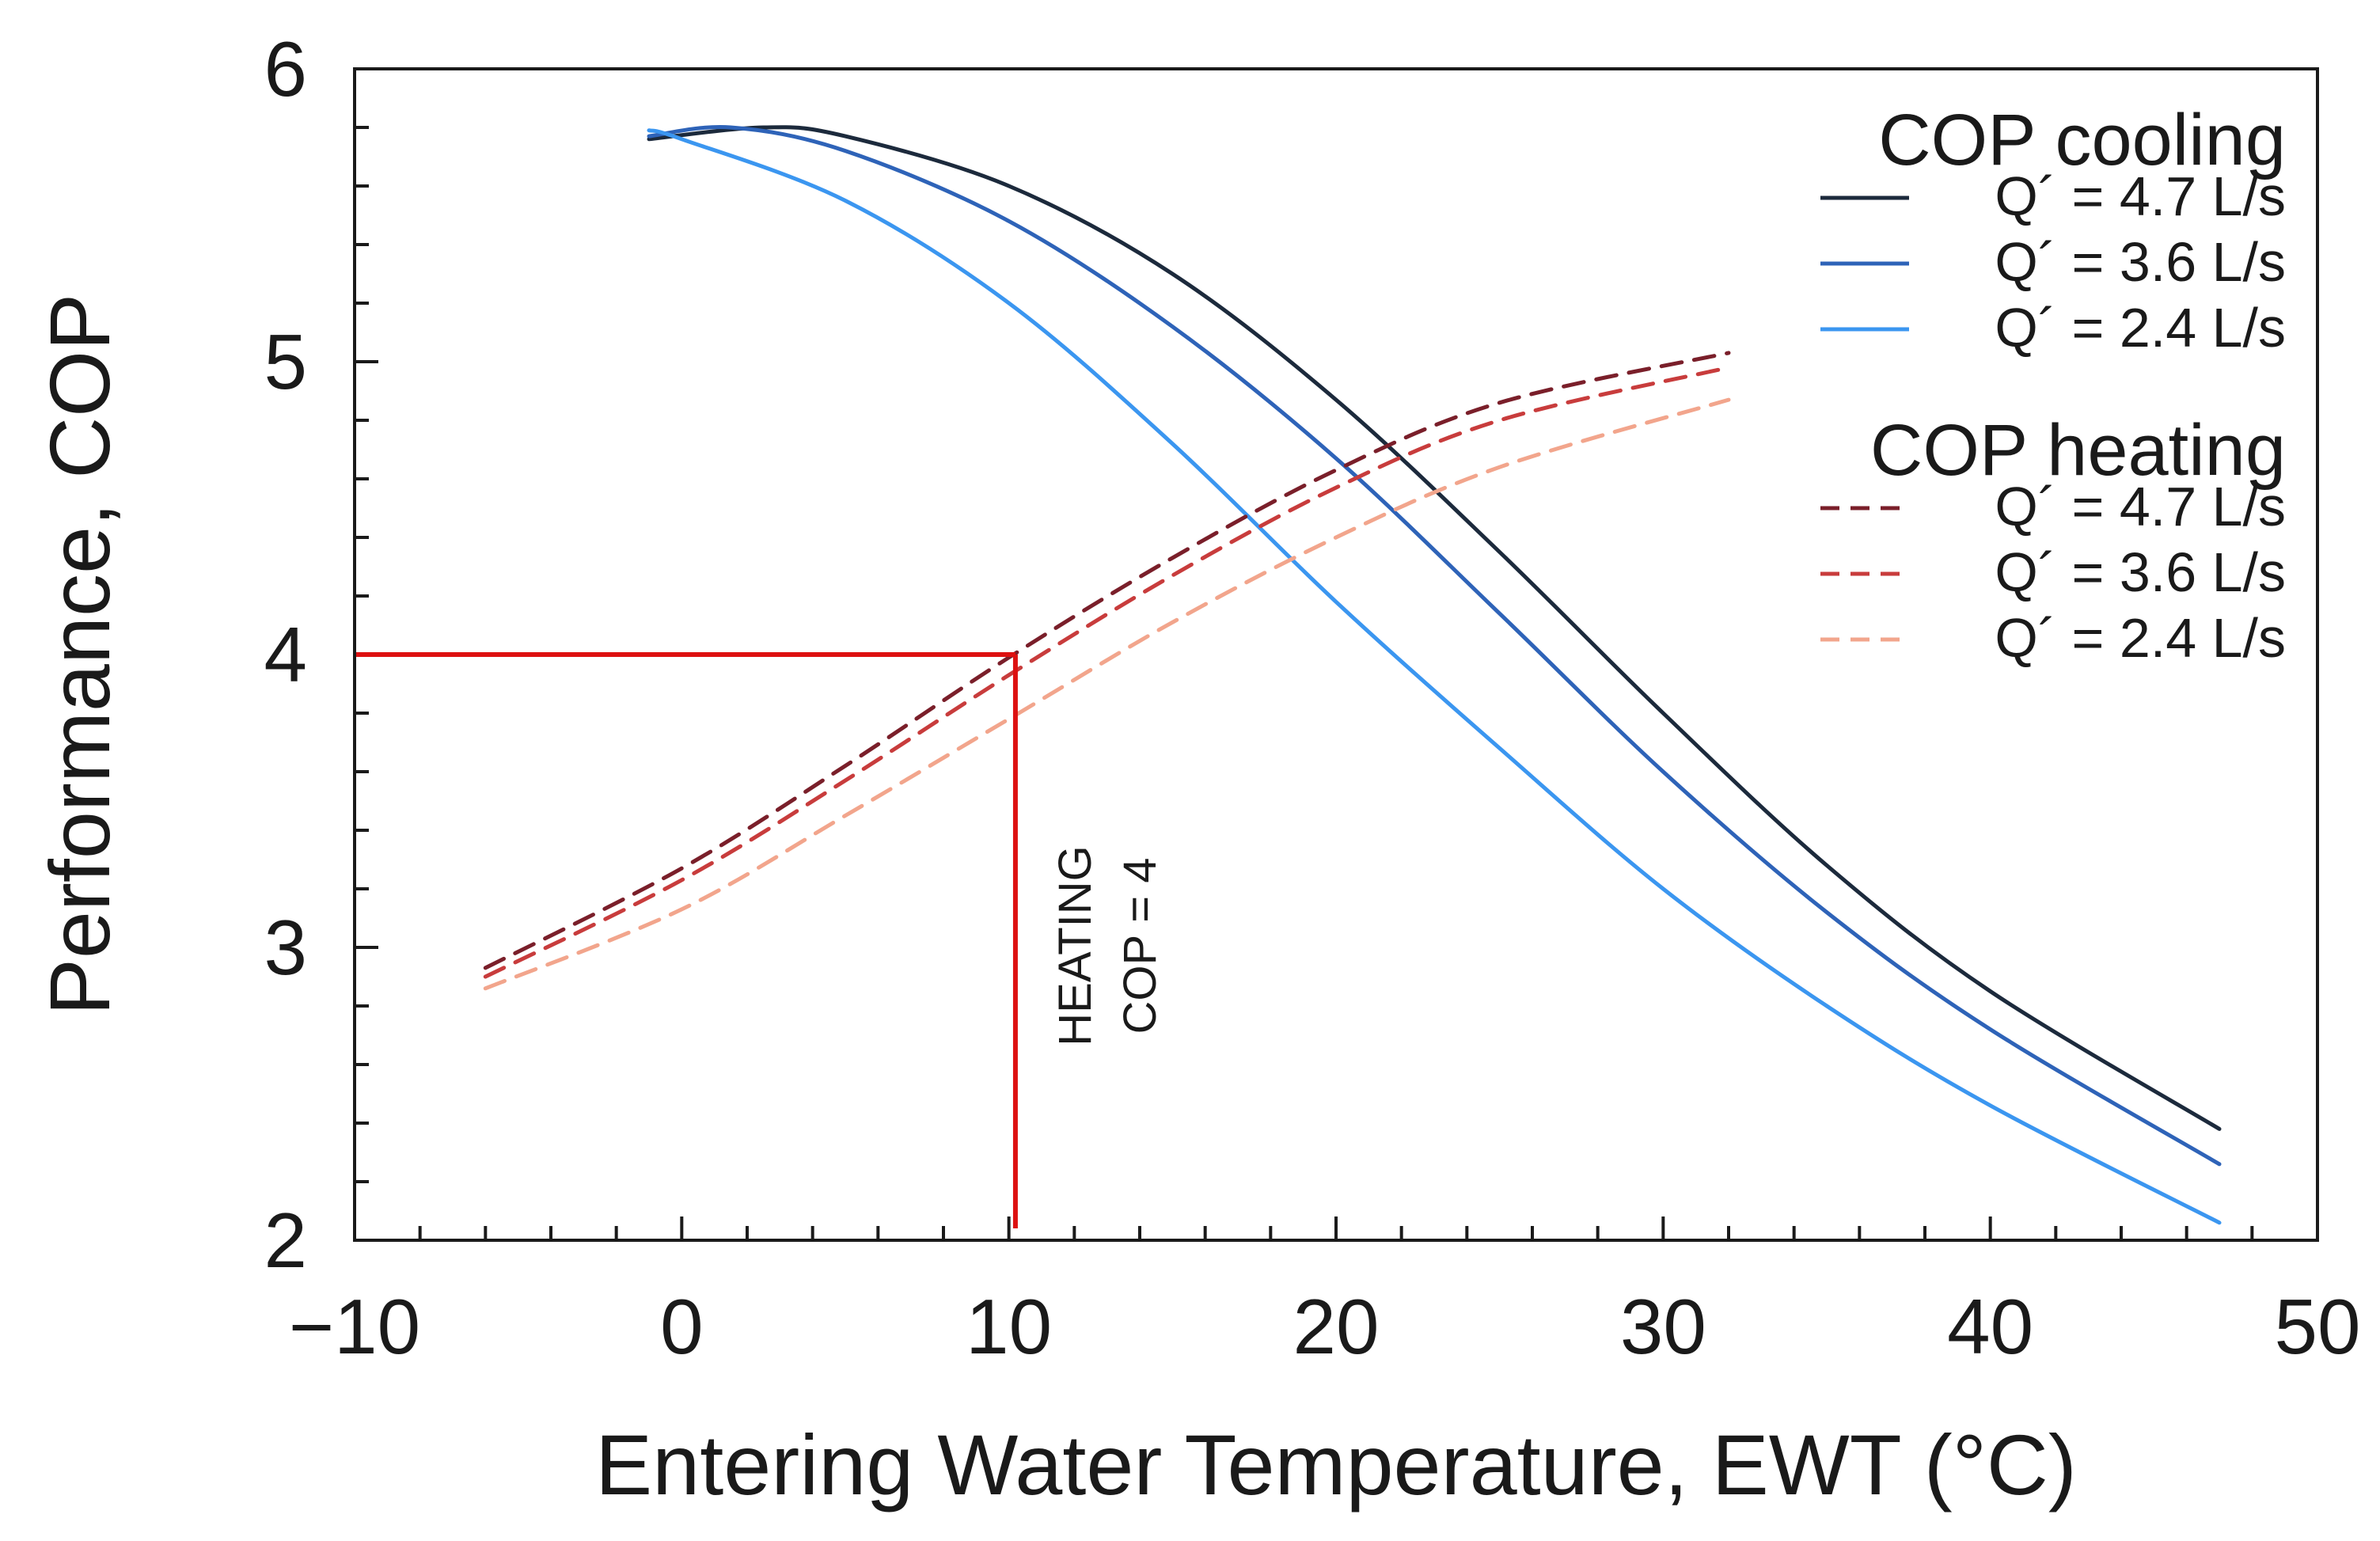 The width and height of the screenshot is (2380, 1541). Describe the element at coordinates (2317, 1326) in the screenshot. I see `x-tick-label: 50` at that location.